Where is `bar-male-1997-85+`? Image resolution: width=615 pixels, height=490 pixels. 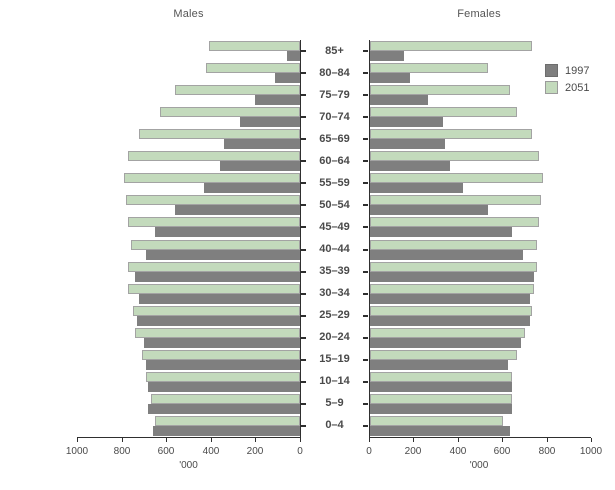
bar-male-1997-85+ is located at coordinates (293, 56).